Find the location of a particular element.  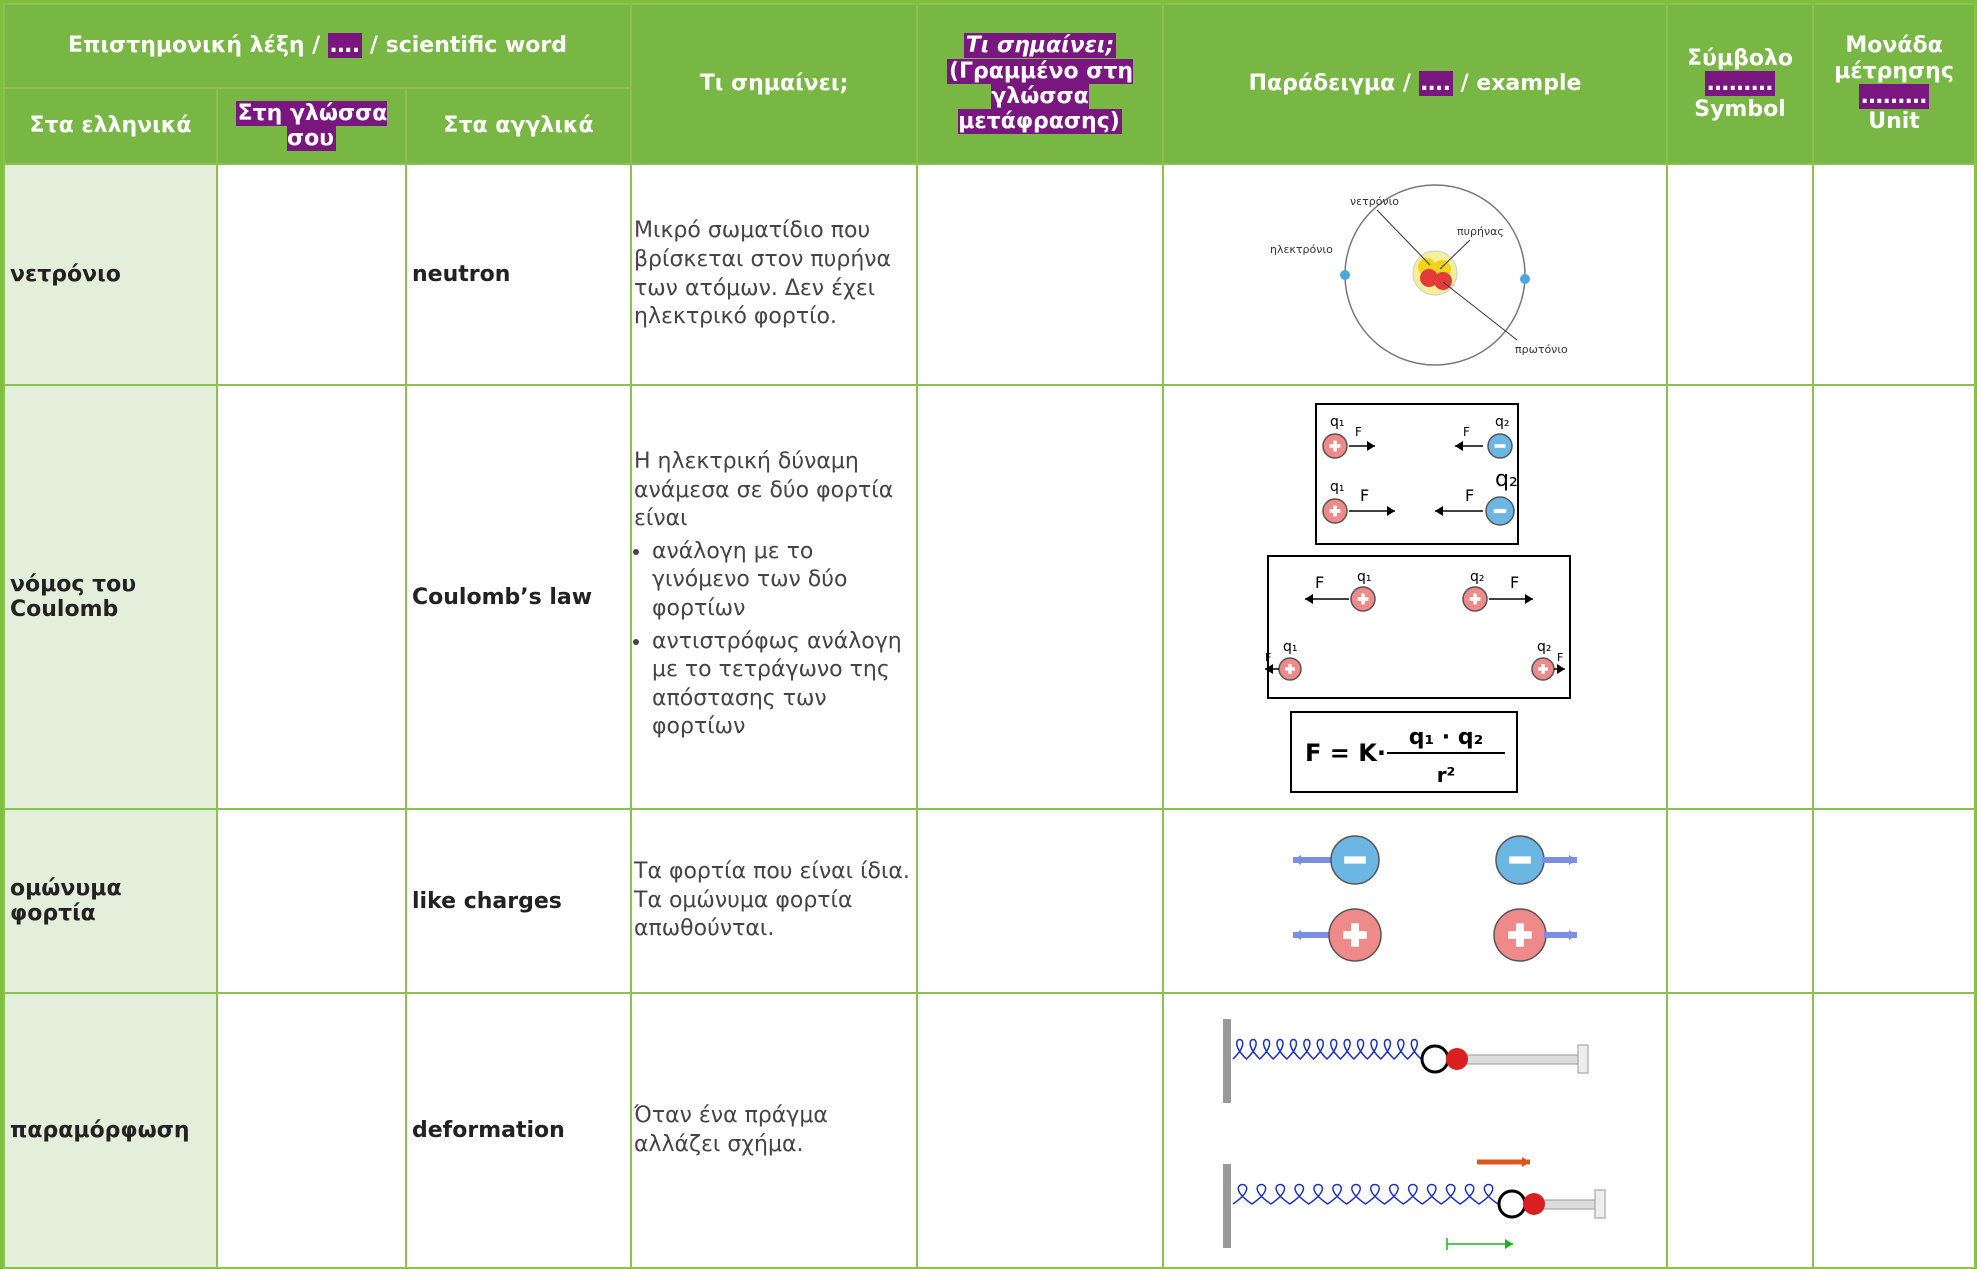

diagram-label: πυρήνας is located at coordinates (1480, 231).